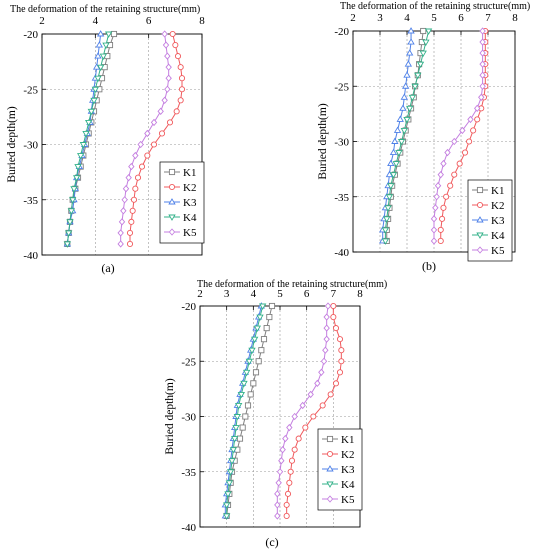  I want to click on panel-label: (b), so click(429, 266).